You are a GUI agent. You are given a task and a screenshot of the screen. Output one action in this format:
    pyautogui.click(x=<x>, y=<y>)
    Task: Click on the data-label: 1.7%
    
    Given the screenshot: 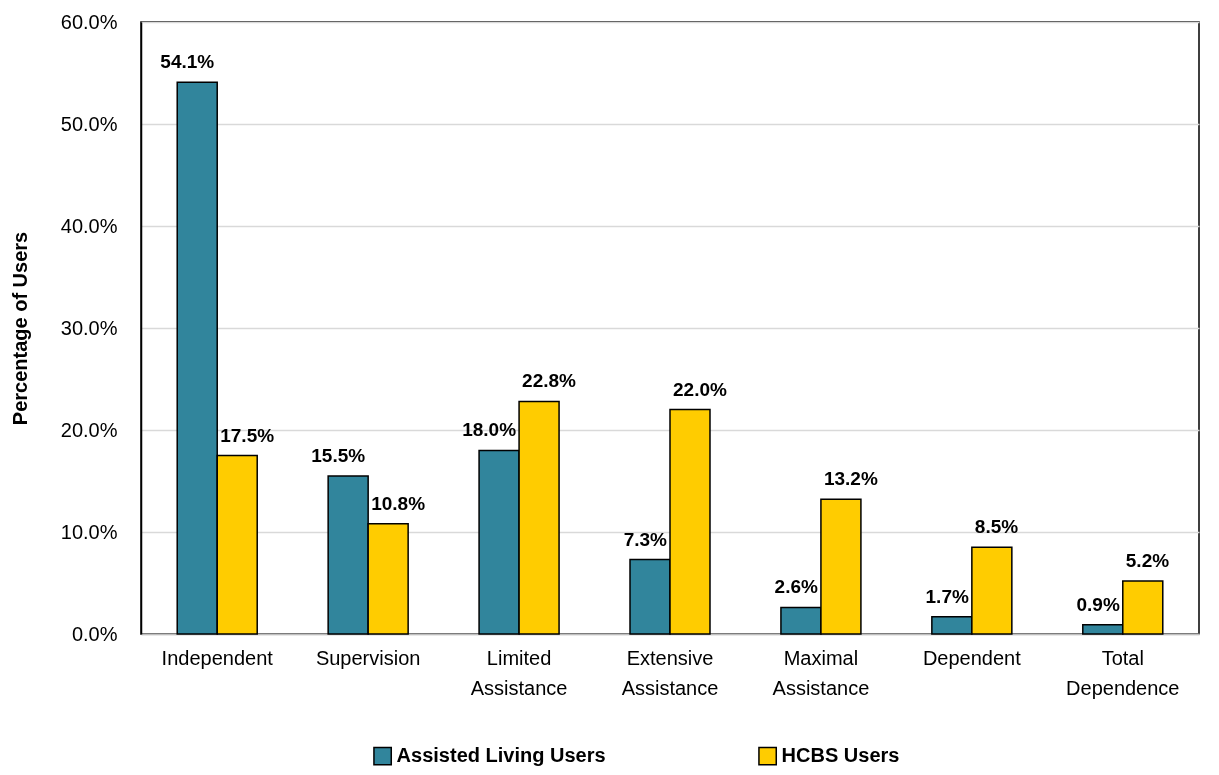 What is the action you would take?
    pyautogui.click(x=947, y=596)
    